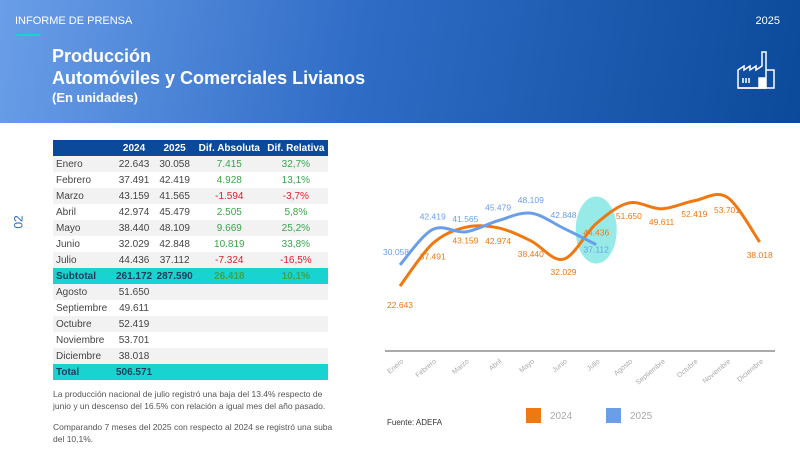  What do you see at coordinates (396, 252) in the screenshot?
I see `data-label: 30.058` at bounding box center [396, 252].